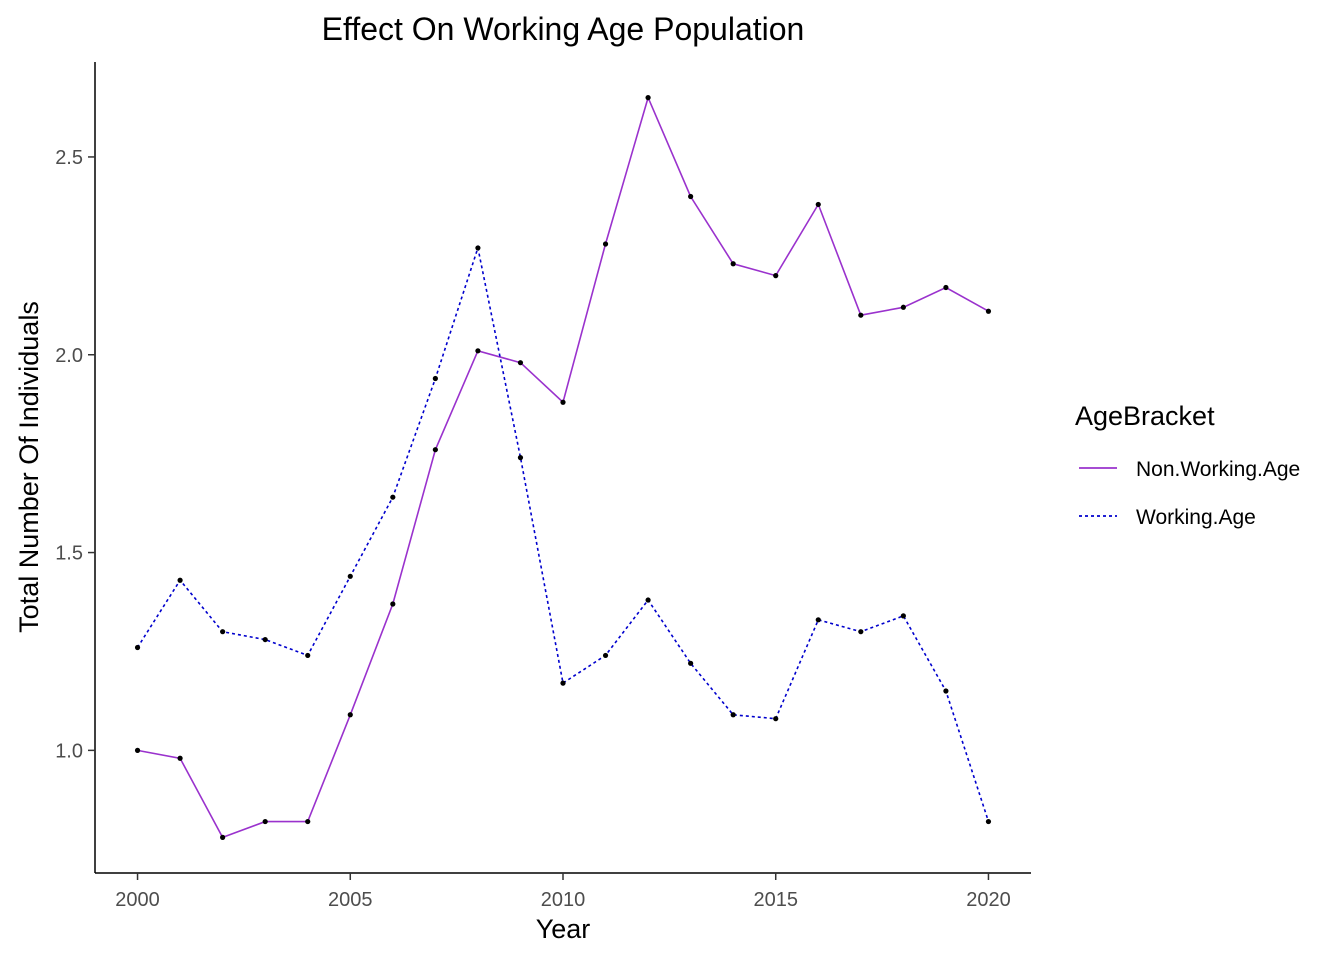  I want to click on y-tick-label: 2.0, so click(69, 356).